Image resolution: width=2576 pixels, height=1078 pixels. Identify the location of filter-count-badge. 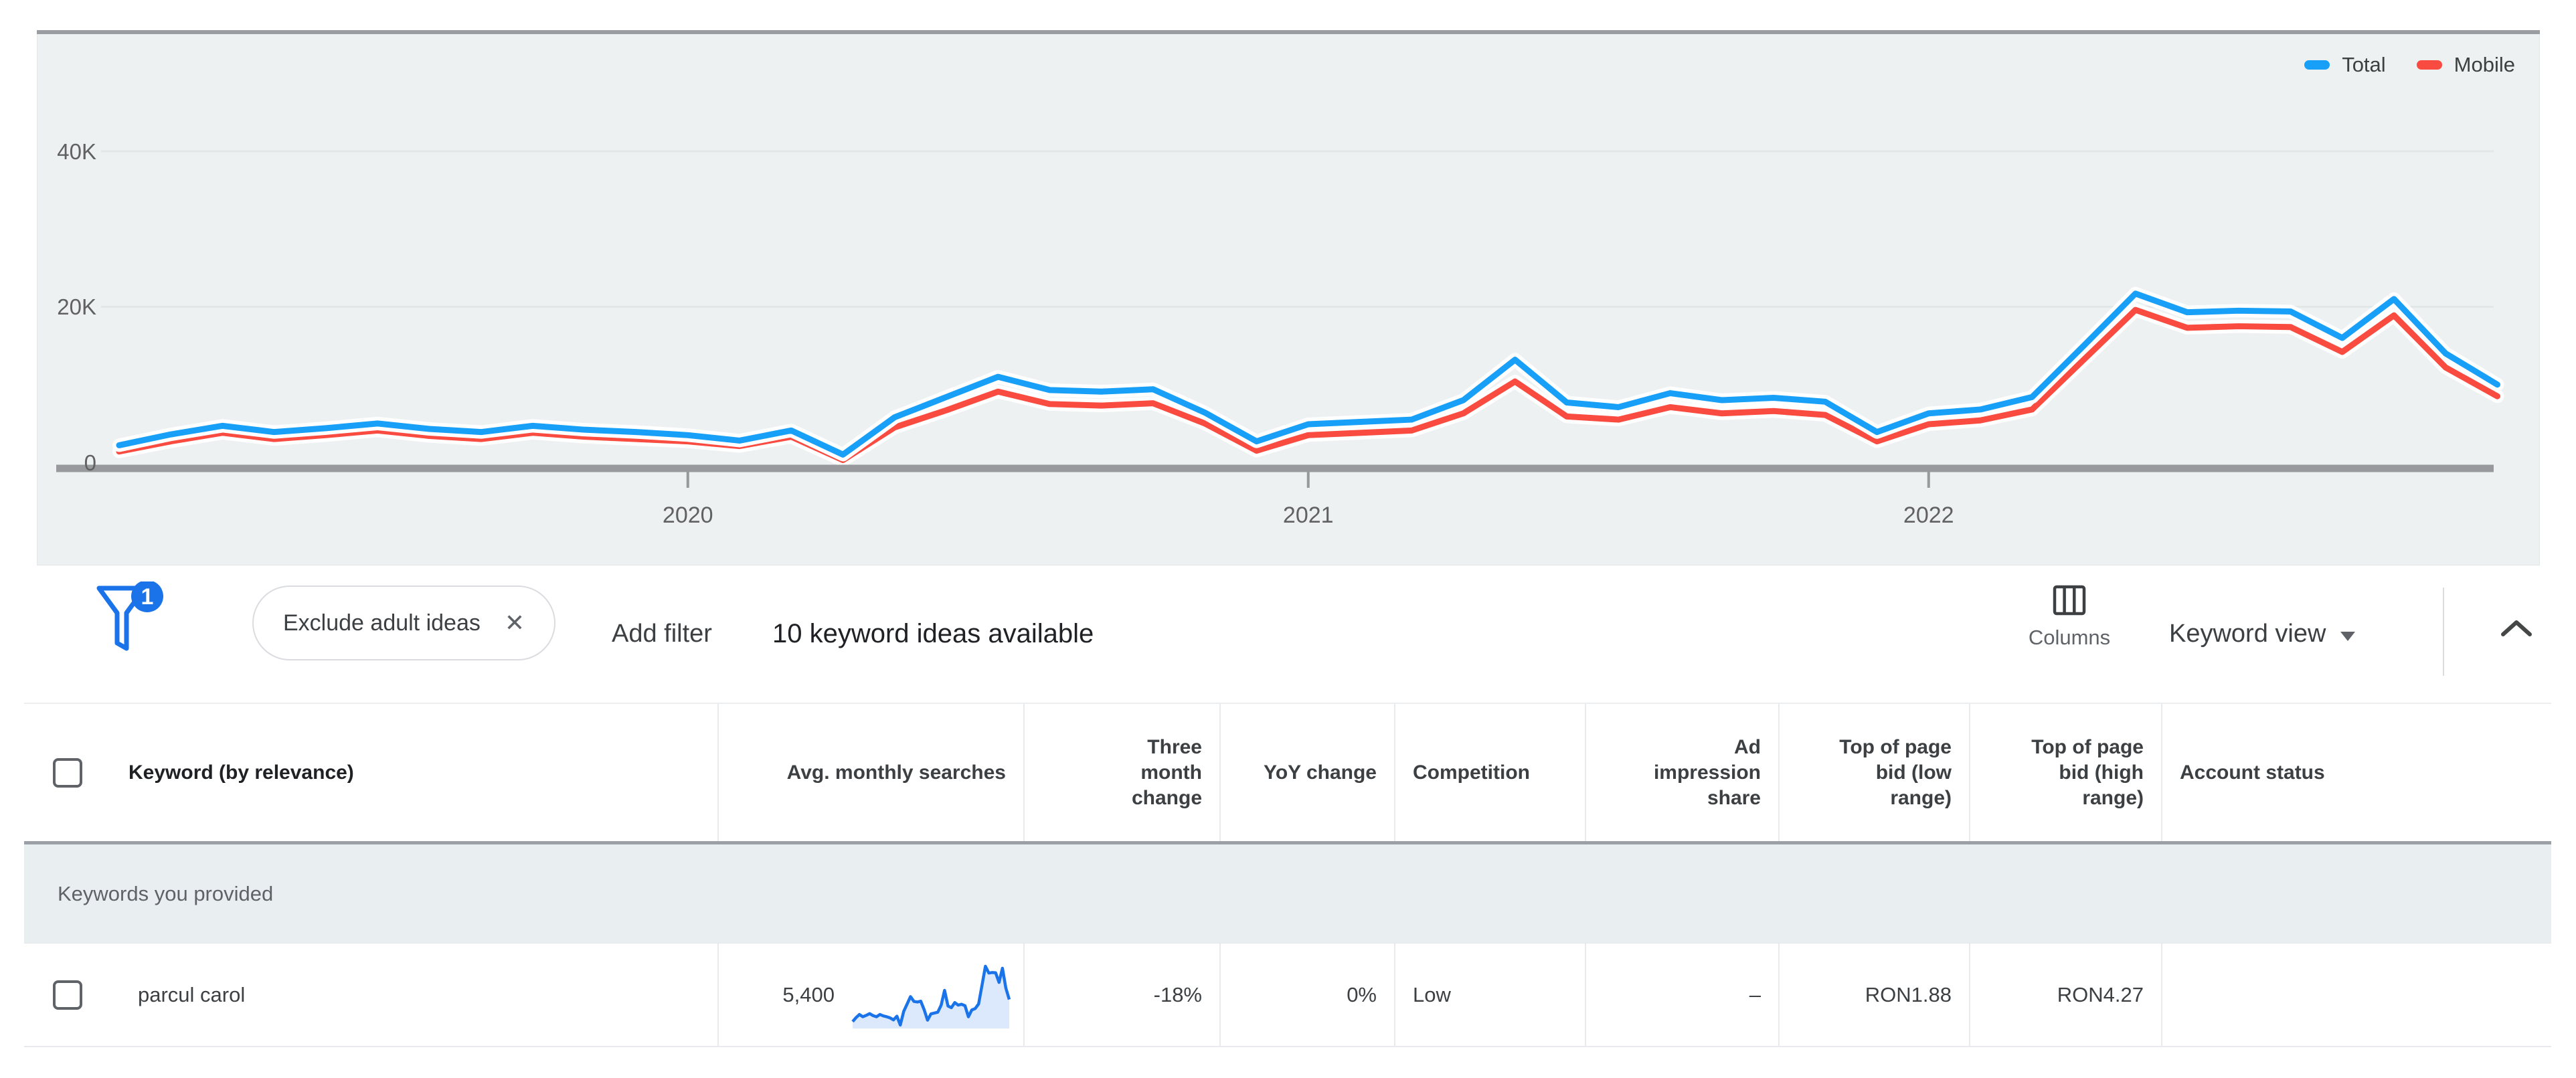
(147, 596).